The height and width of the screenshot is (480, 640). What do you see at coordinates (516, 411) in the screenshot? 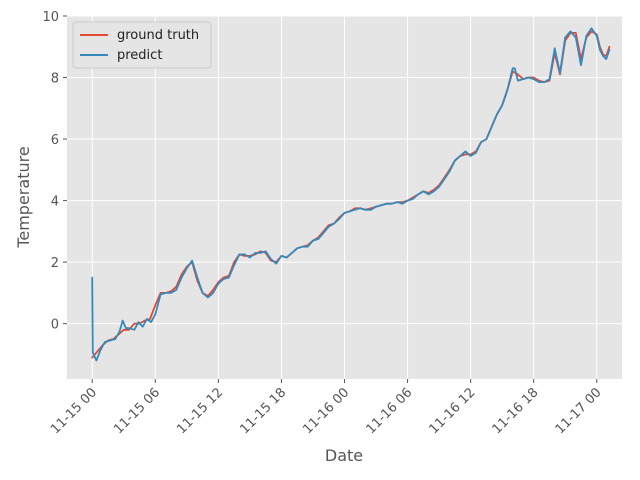
I see `x-tick-label: 11-16 18` at bounding box center [516, 411].